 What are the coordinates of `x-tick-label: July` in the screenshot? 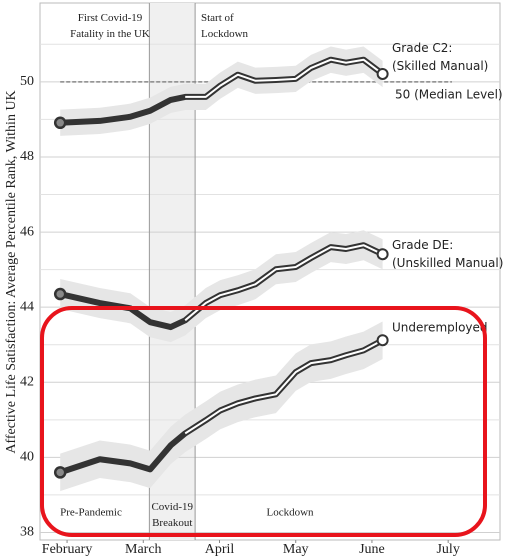 It's located at (447, 549).